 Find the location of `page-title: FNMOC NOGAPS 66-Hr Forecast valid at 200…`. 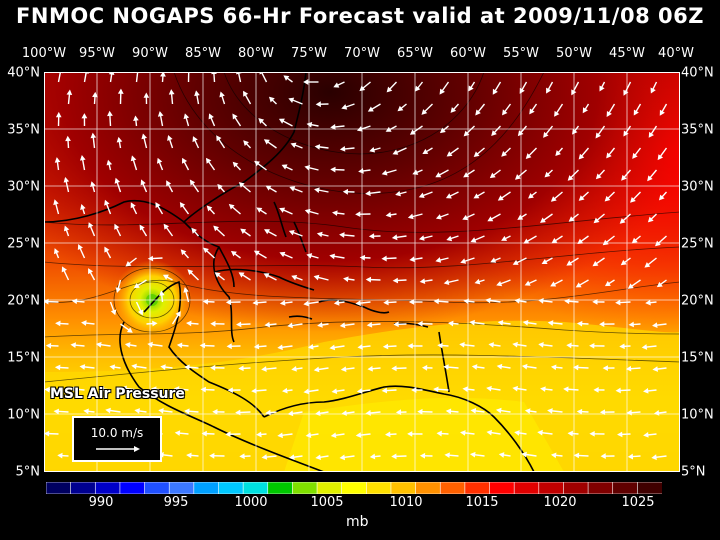

page-title: FNMOC NOGAPS 66-Hr Forecast valid at 200… is located at coordinates (360, 16).